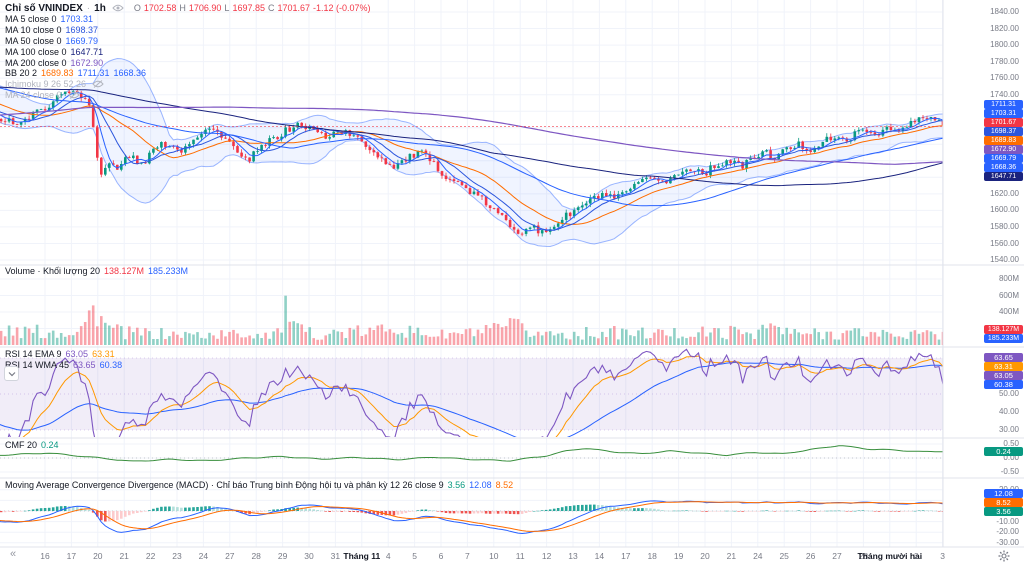 The width and height of the screenshot is (1024, 565). What do you see at coordinates (33, 354) in the screenshot?
I see `rsi1-label: RSI 14 EMA 9` at bounding box center [33, 354].